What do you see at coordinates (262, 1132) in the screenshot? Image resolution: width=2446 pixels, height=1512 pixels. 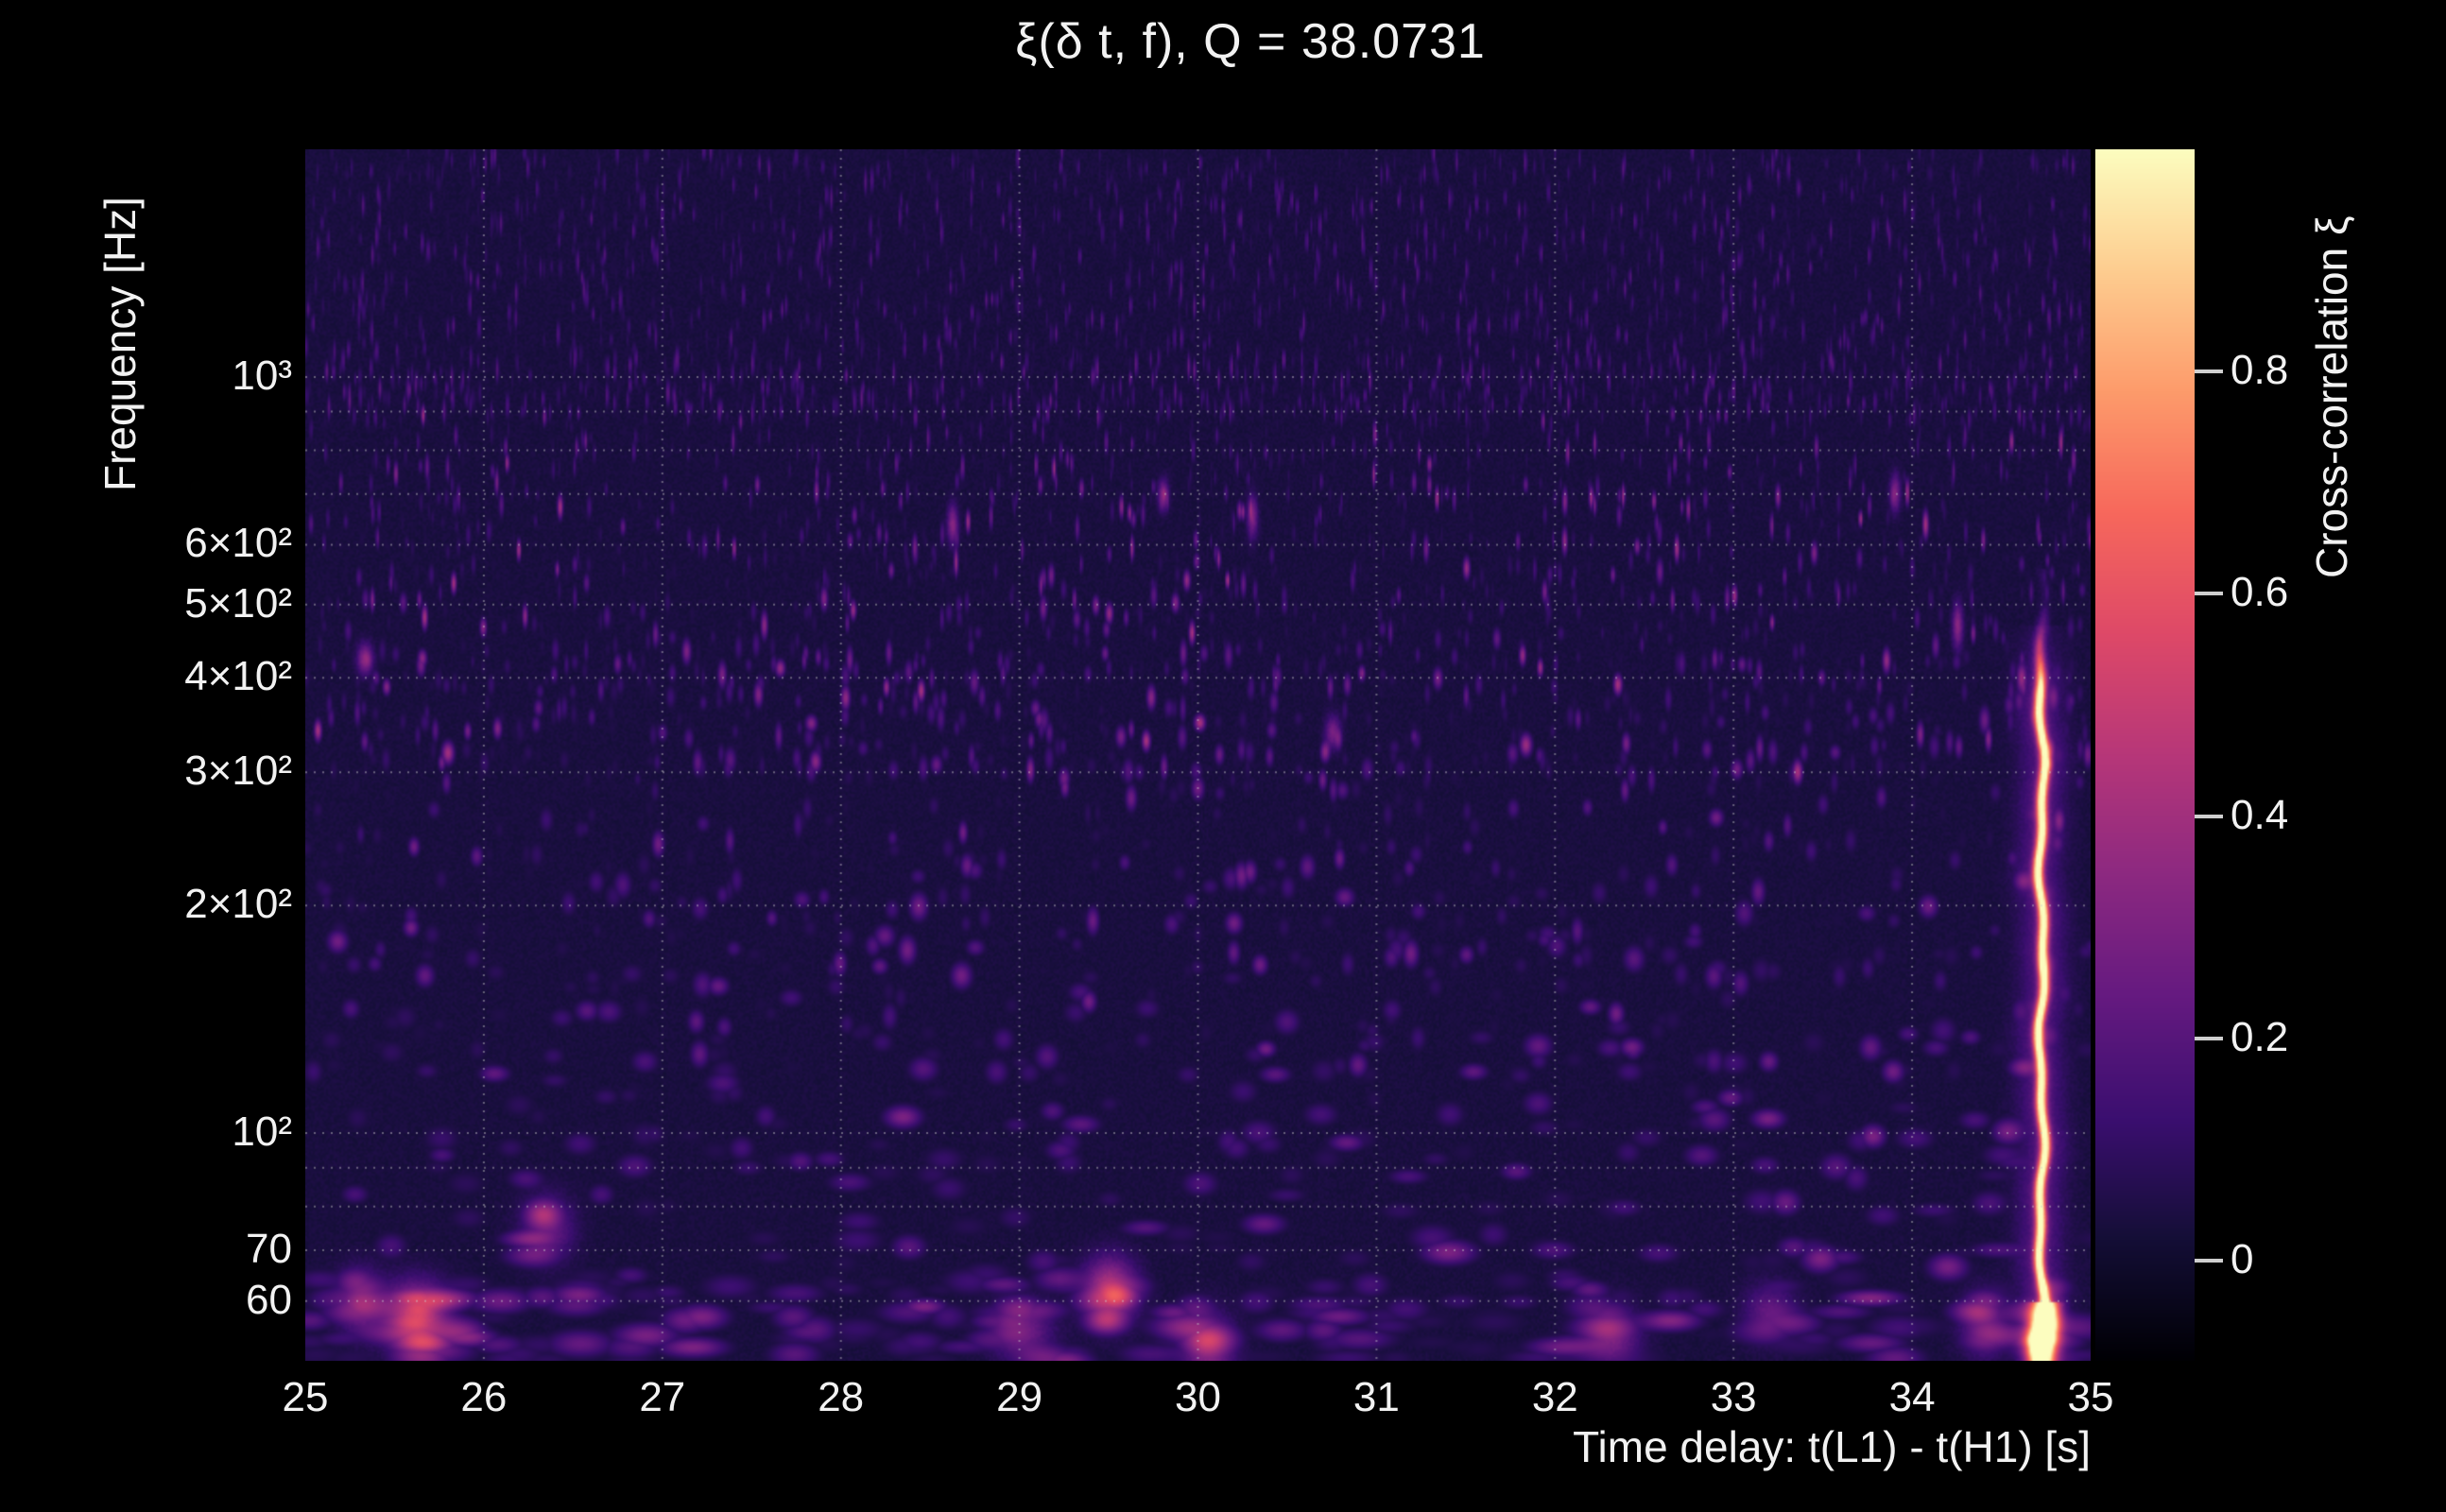 I see `y-tick-label: 10²` at bounding box center [262, 1132].